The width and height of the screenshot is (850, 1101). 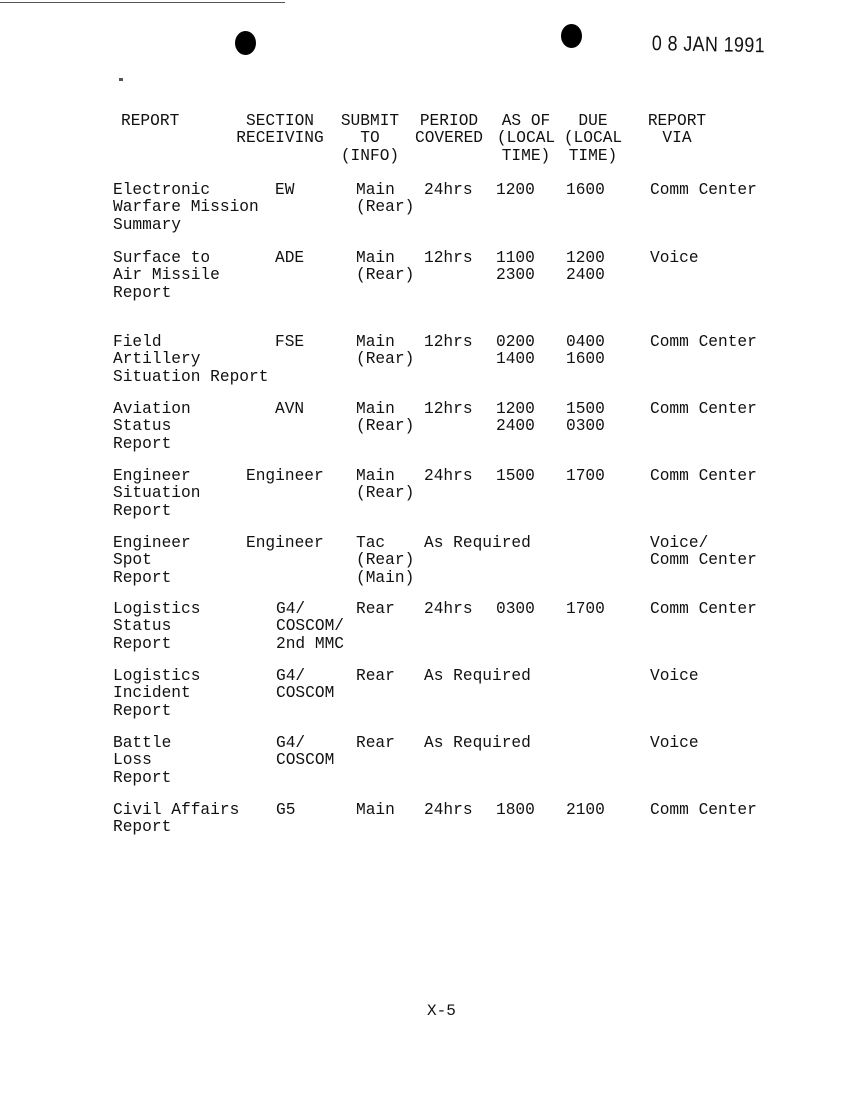 I want to click on cell-due: 1600, so click(x=585, y=190).